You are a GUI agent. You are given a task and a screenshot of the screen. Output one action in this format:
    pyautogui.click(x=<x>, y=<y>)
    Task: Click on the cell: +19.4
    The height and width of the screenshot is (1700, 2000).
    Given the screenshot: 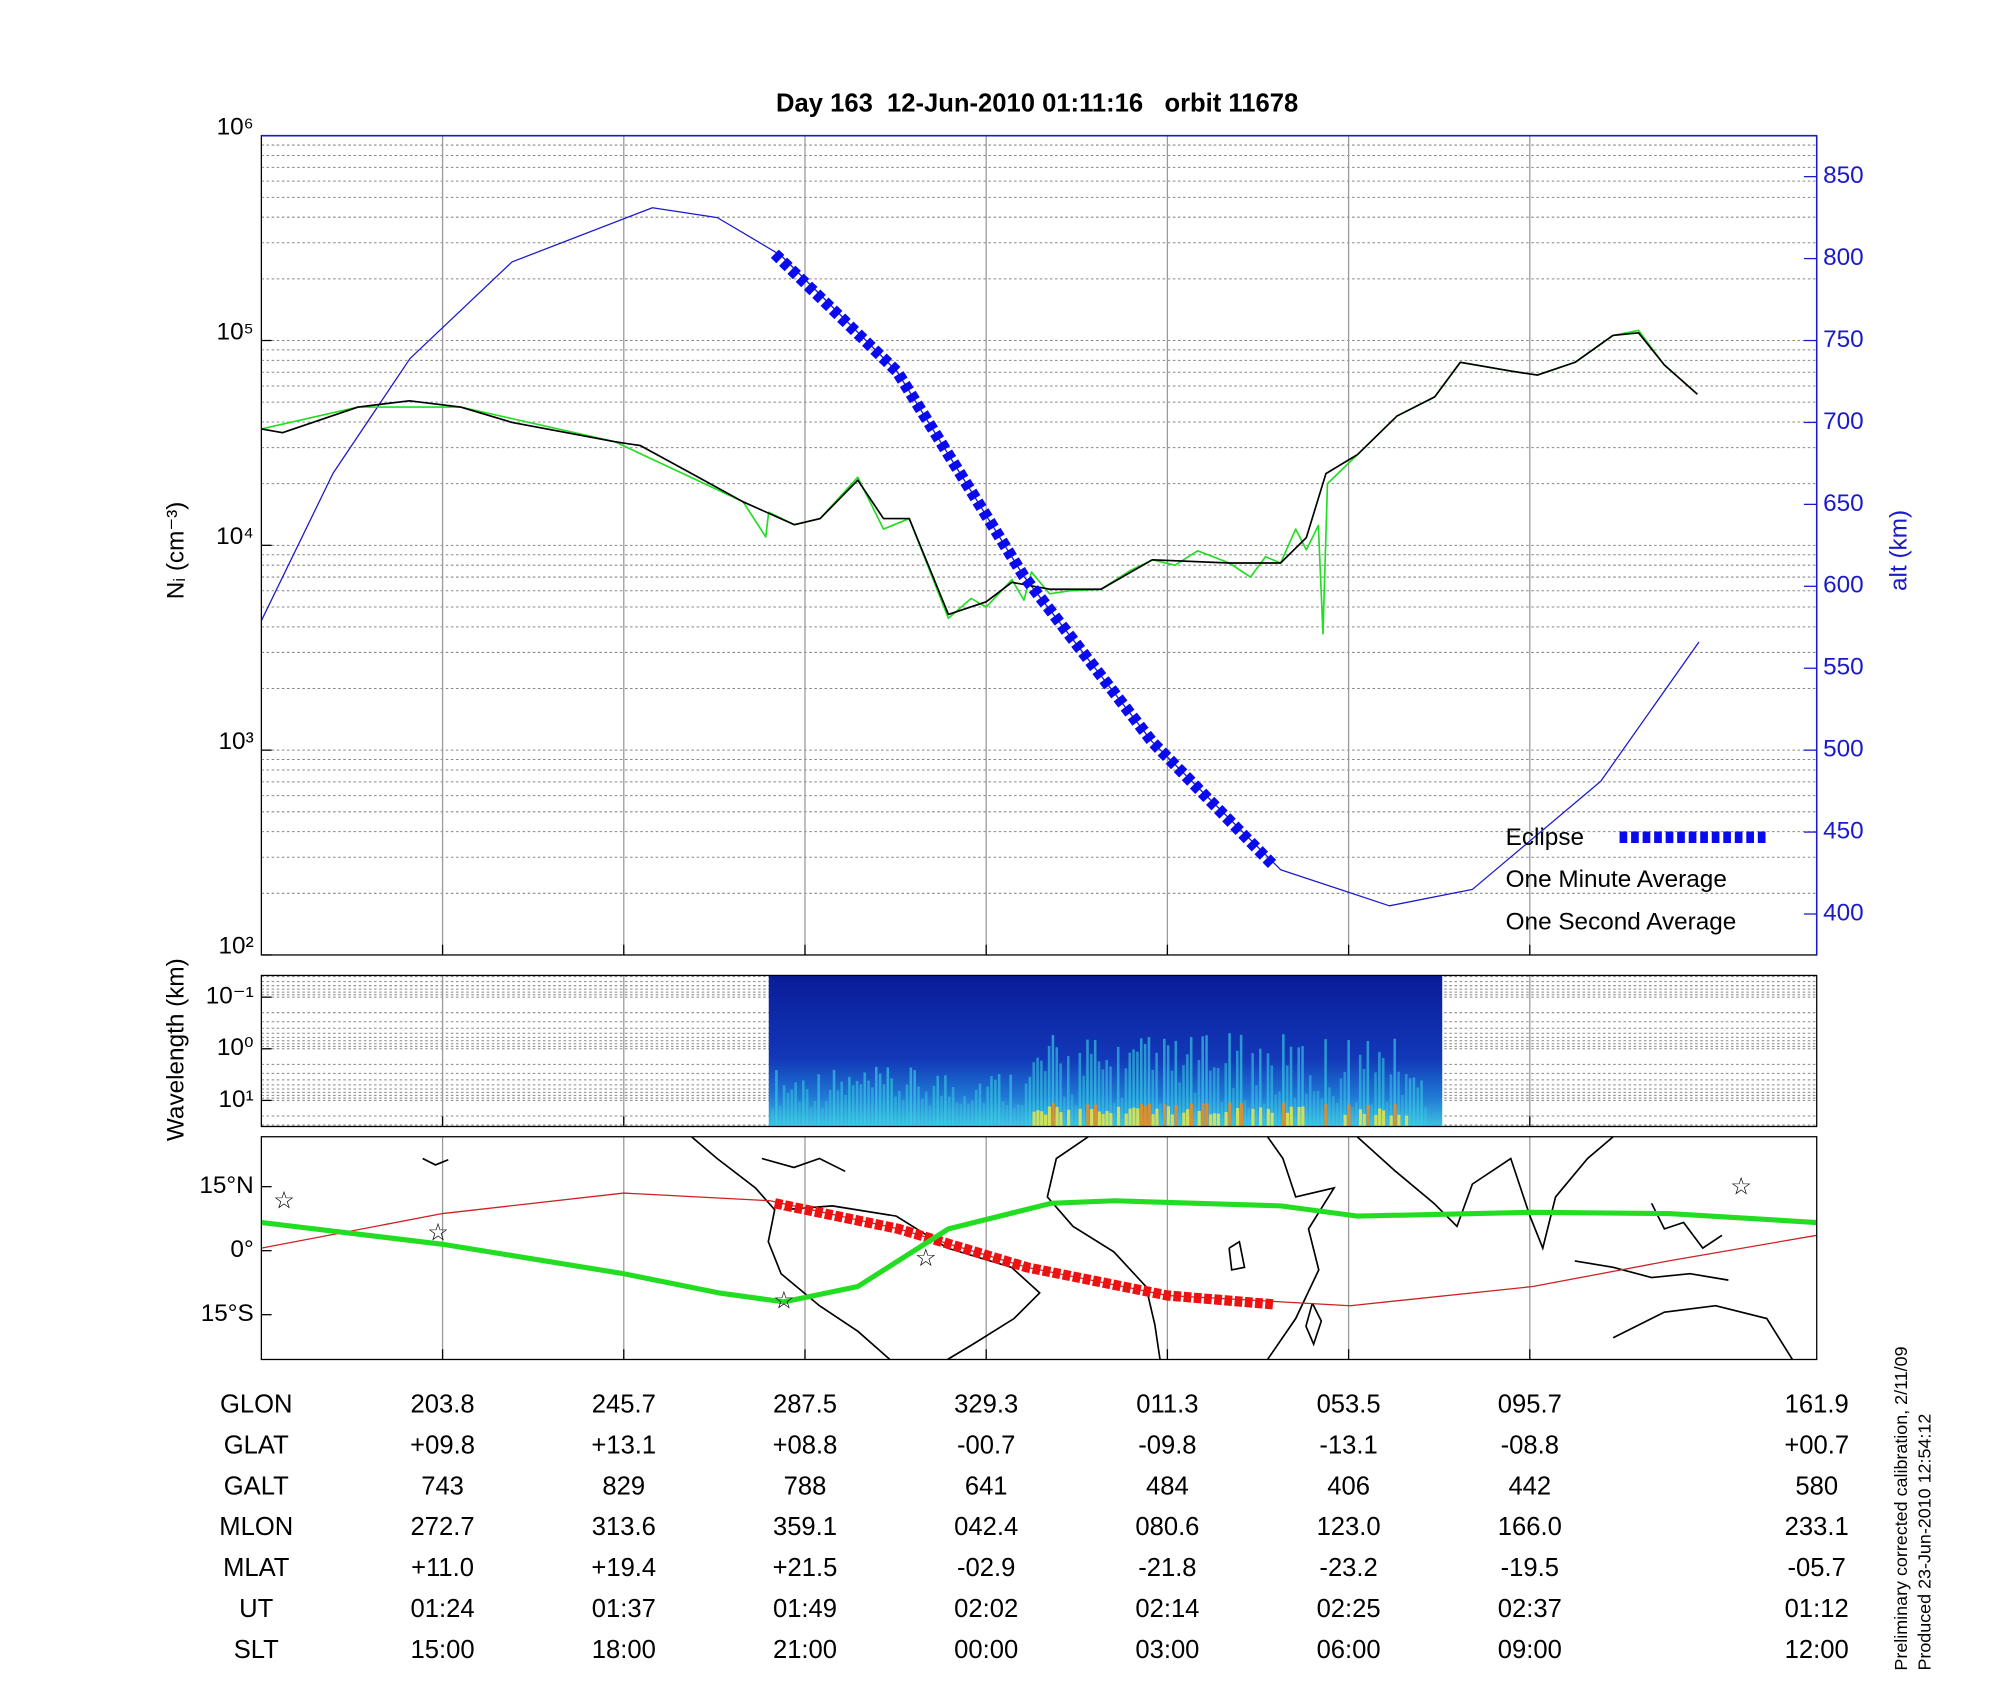 What is the action you would take?
    pyautogui.click(x=623, y=1568)
    